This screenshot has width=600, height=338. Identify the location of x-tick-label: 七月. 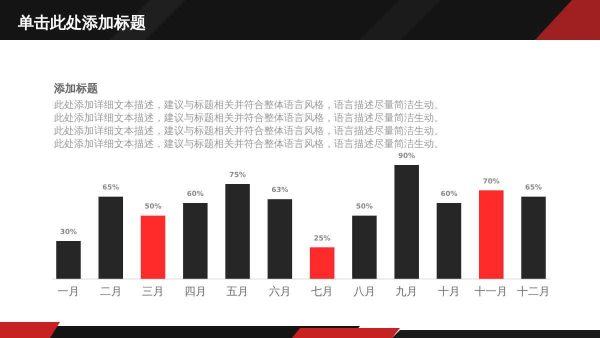
(322, 291).